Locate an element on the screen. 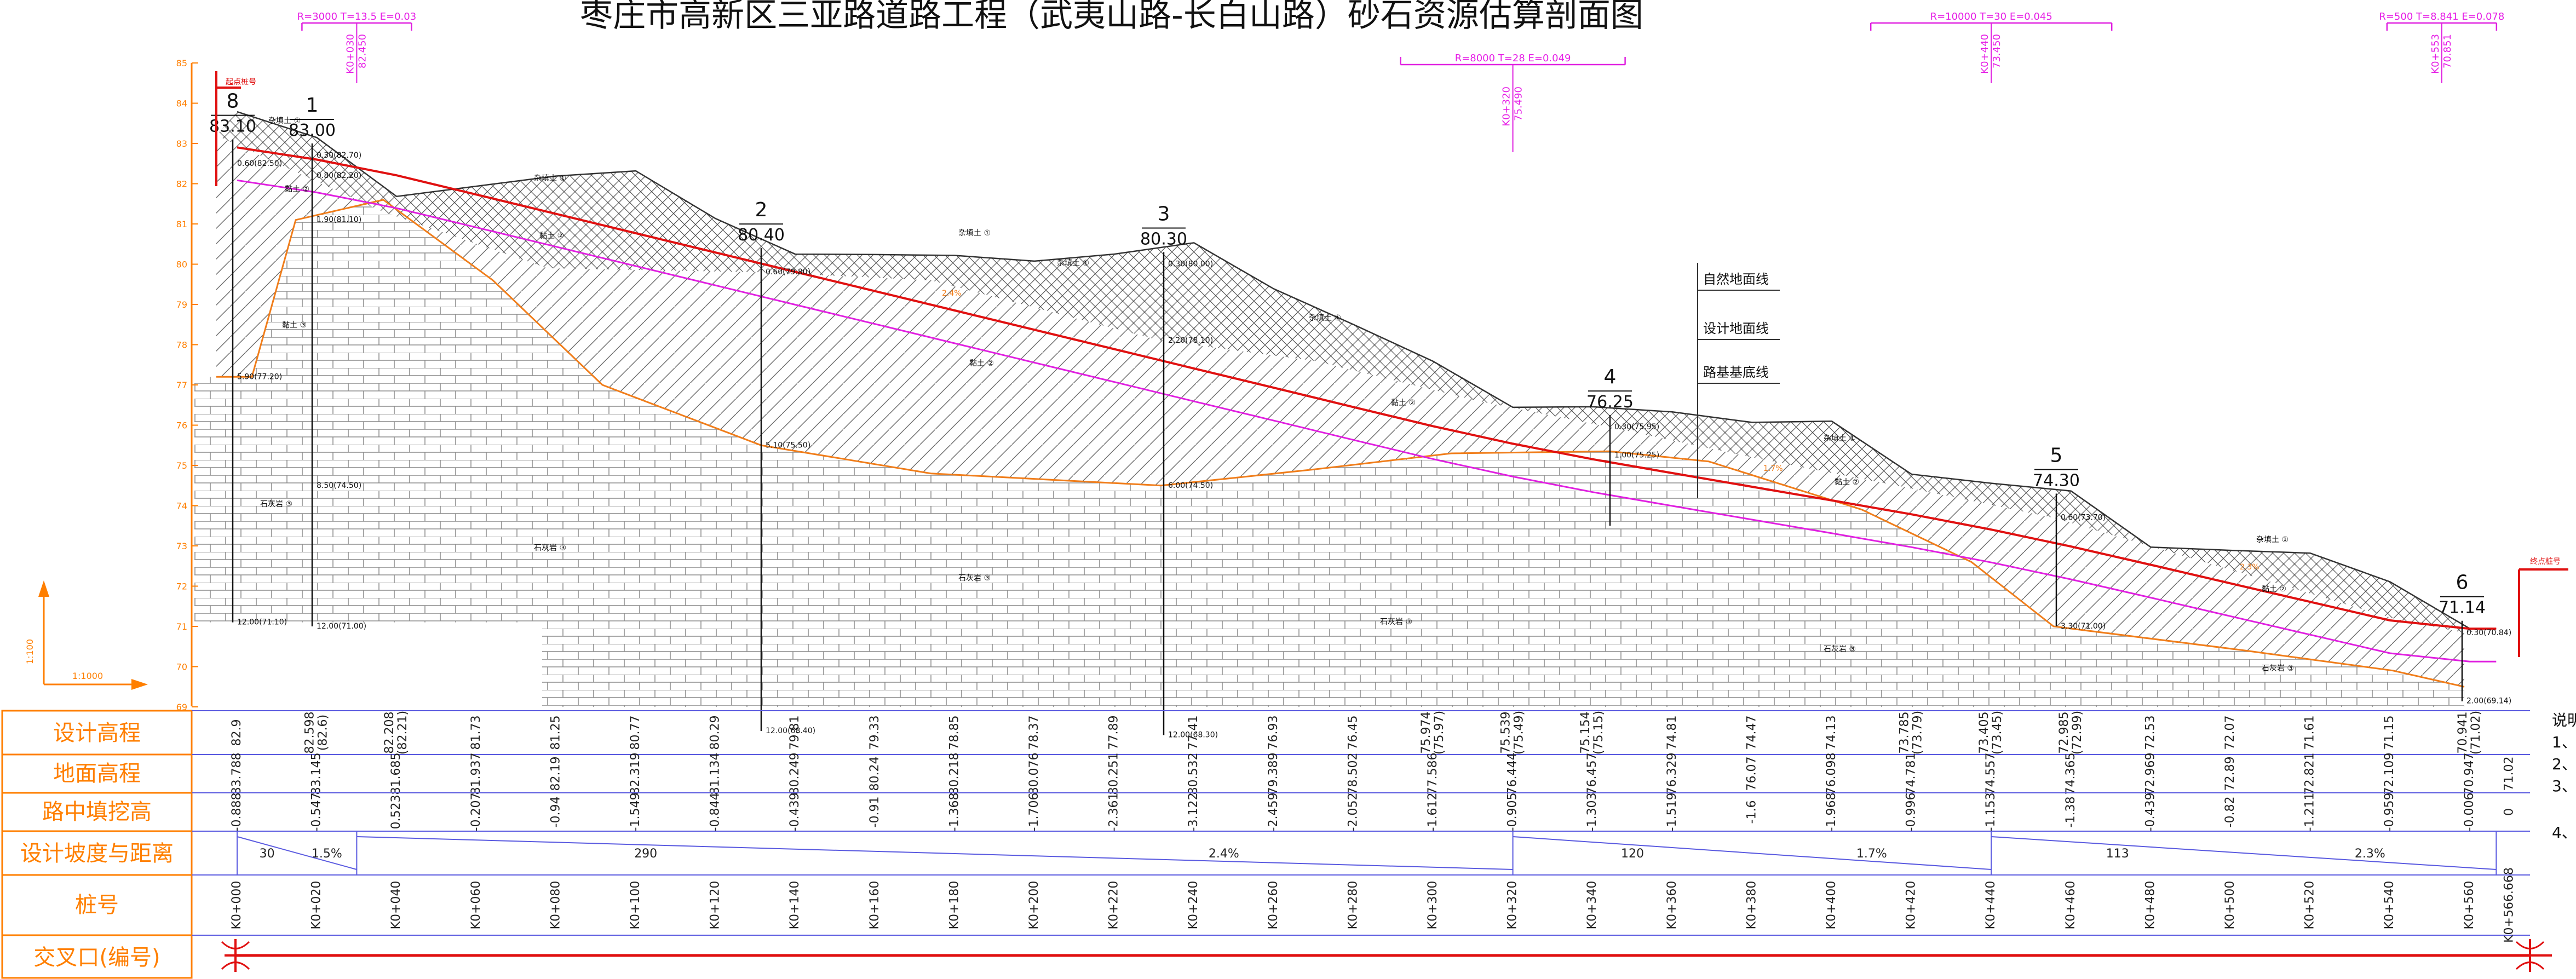 The width and height of the screenshot is (2576, 979). table-cell-fill_cut: -1.303 is located at coordinates (1592, 813).